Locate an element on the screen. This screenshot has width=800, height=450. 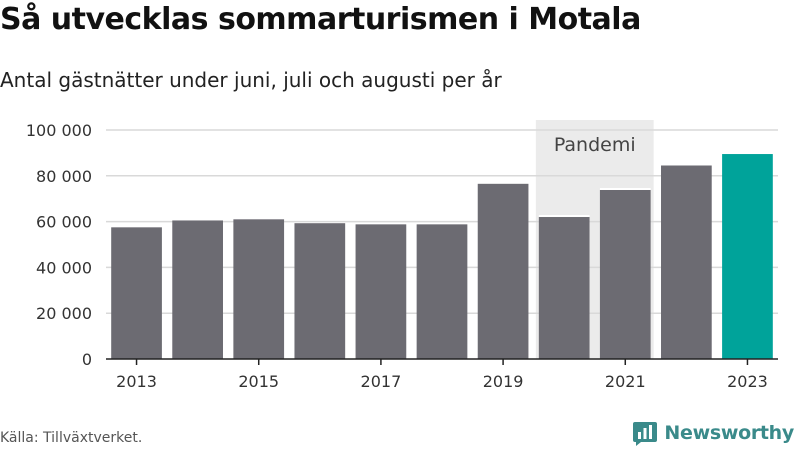
bar-2021 is located at coordinates (625, 274).